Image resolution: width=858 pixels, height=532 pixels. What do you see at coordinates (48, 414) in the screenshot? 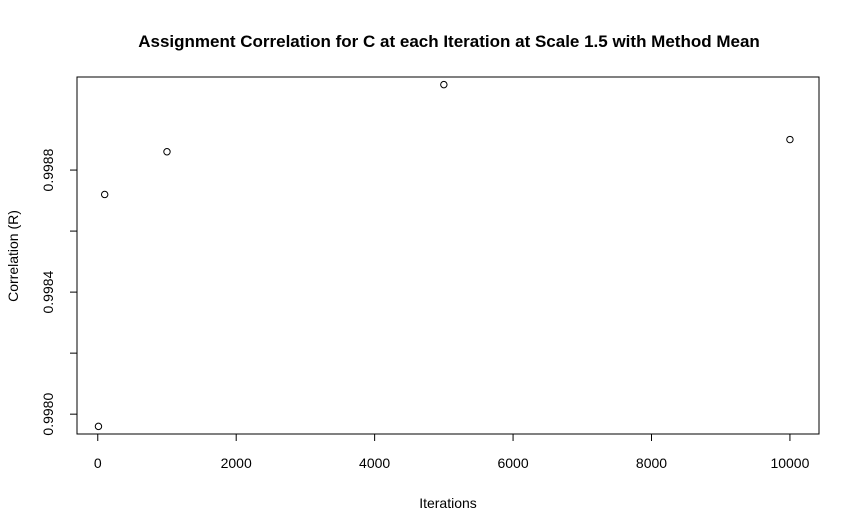
I see `y-tick-label: 0.9980` at bounding box center [48, 414].